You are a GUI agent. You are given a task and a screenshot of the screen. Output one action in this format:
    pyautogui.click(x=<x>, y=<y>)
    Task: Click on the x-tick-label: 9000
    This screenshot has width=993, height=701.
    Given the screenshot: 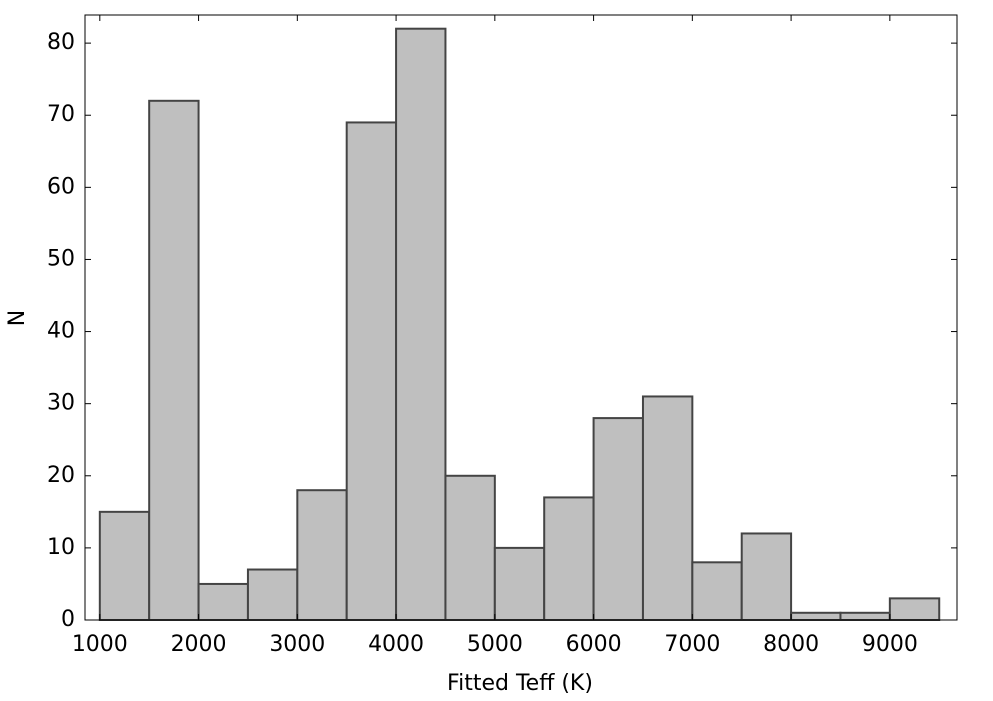 What is the action you would take?
    pyautogui.click(x=890, y=644)
    